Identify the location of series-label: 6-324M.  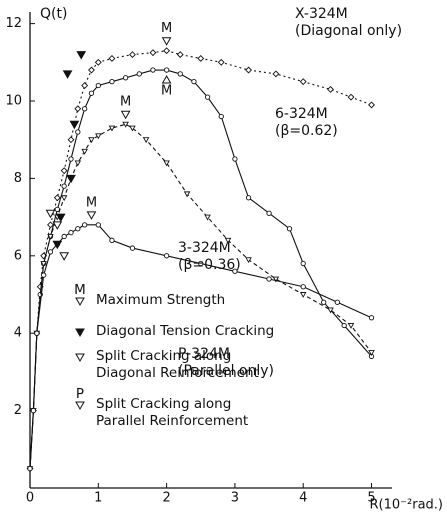
(301, 114).